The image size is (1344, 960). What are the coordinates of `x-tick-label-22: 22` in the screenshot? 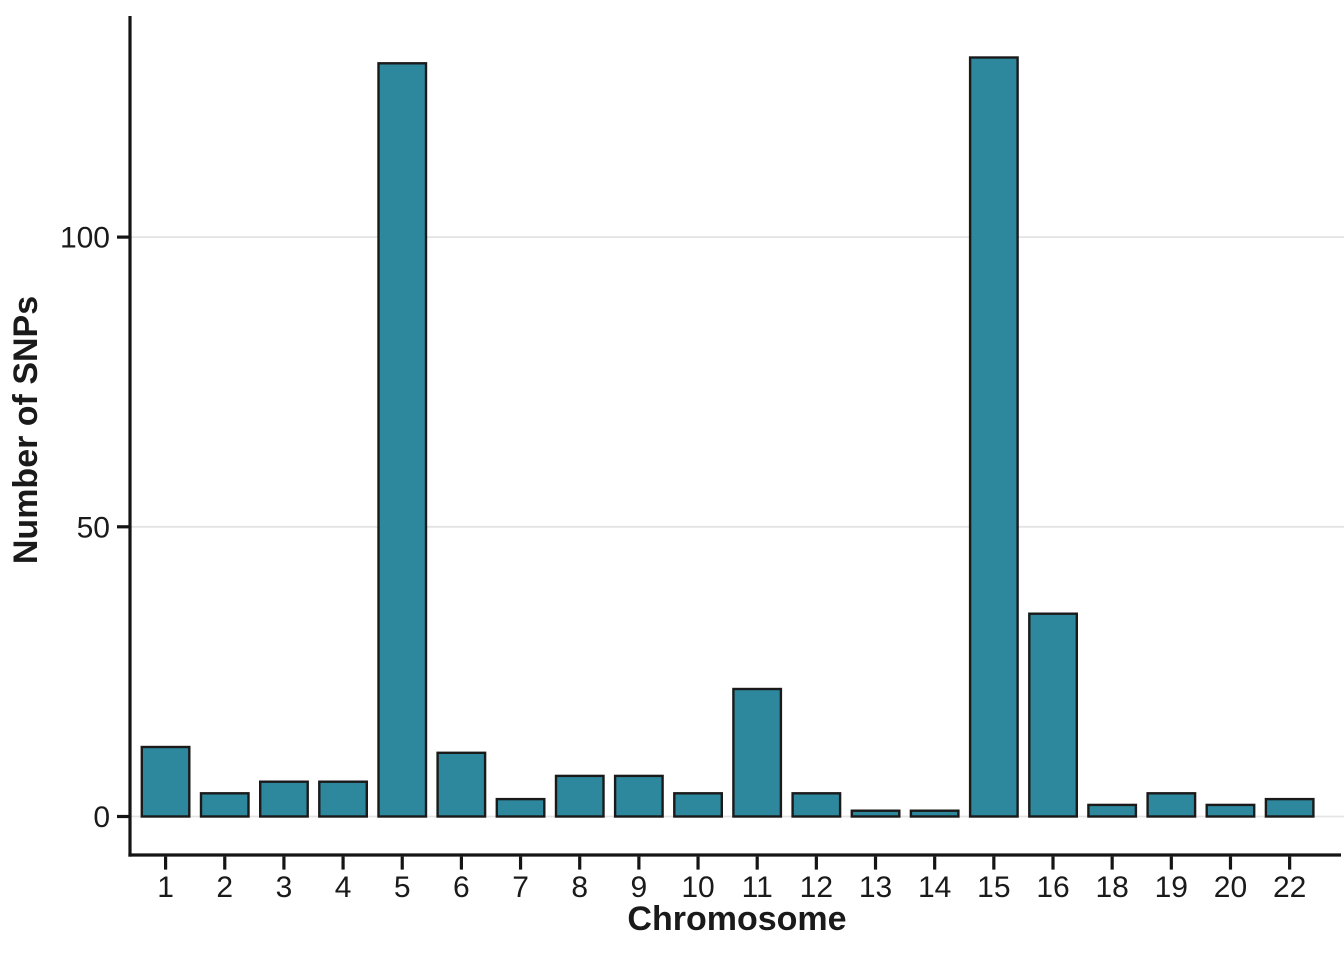 It's located at (1289, 887).